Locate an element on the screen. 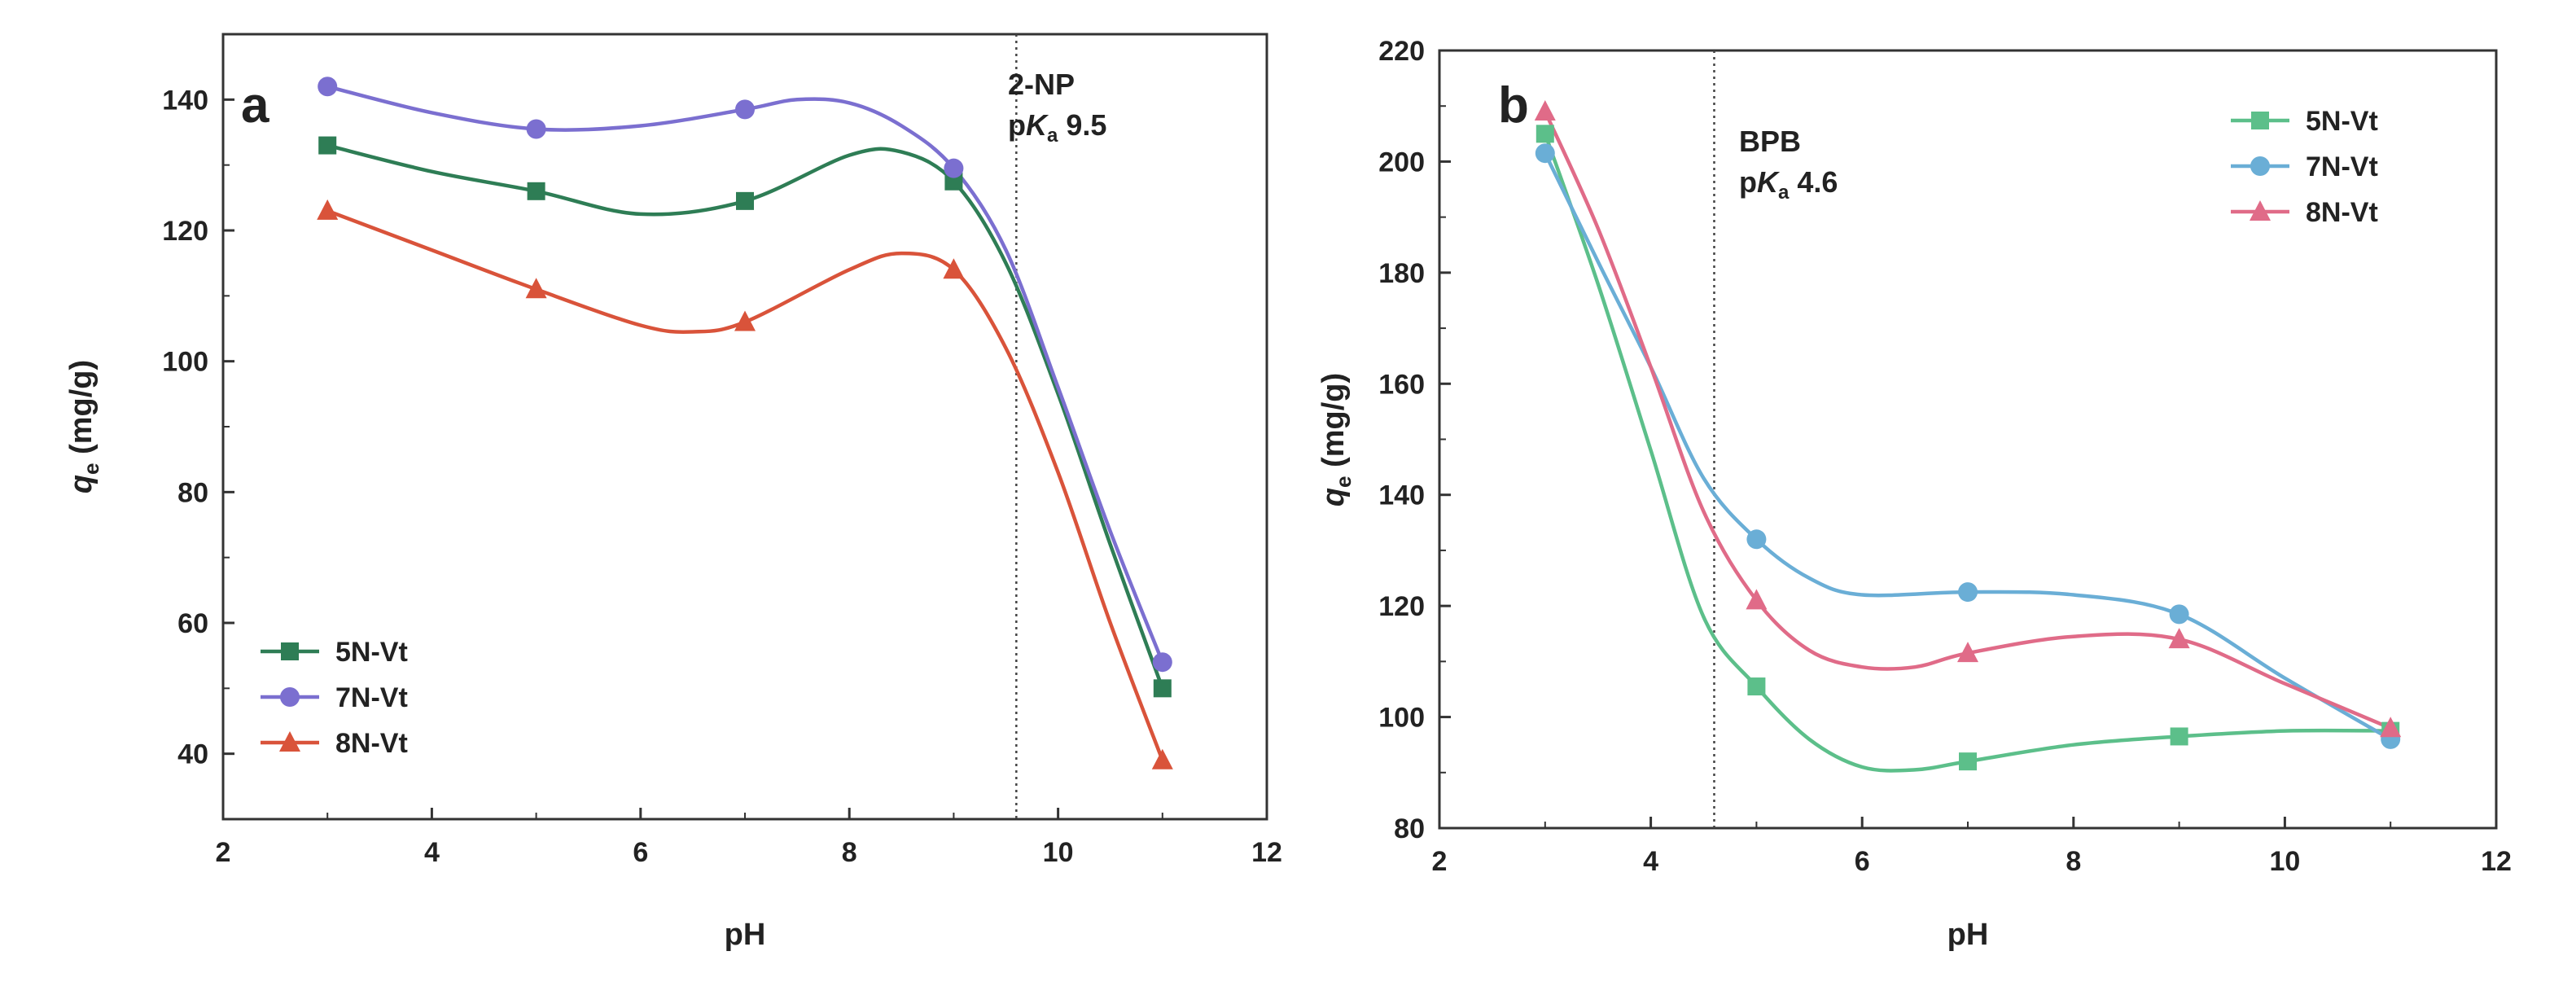  y-tick-label: 160 is located at coordinates (1401, 384).